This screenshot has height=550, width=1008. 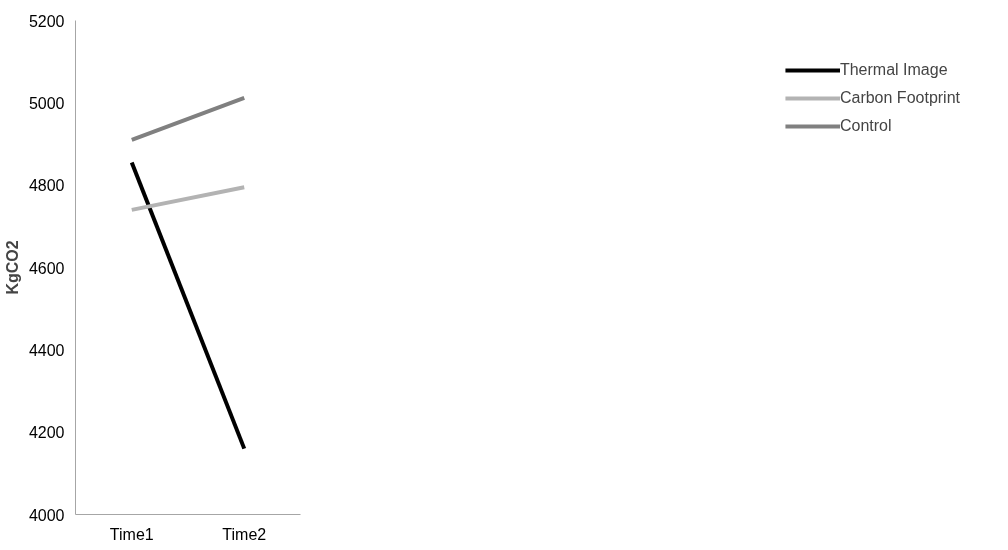 I want to click on y-tick-label: 4000, so click(x=46, y=515).